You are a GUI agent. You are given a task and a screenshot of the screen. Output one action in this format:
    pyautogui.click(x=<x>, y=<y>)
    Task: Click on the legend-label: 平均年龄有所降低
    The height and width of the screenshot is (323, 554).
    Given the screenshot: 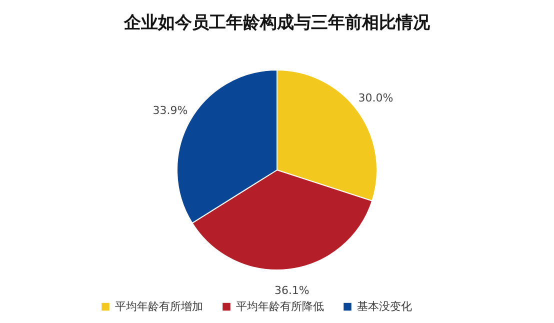 What is the action you would take?
    pyautogui.click(x=280, y=306)
    